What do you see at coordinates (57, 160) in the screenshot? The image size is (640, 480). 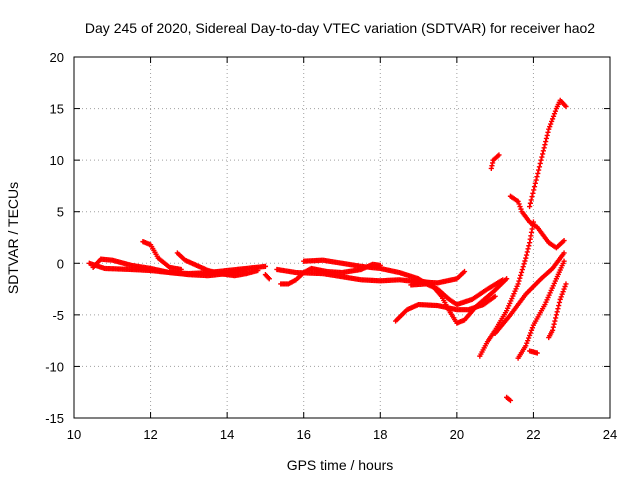 I see `y-tick-label: 10` at bounding box center [57, 160].